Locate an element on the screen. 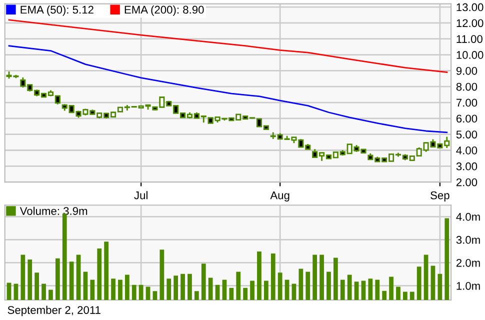 This screenshot has height=320, width=485. y-tick-label: 10.00 is located at coordinates (470, 55).